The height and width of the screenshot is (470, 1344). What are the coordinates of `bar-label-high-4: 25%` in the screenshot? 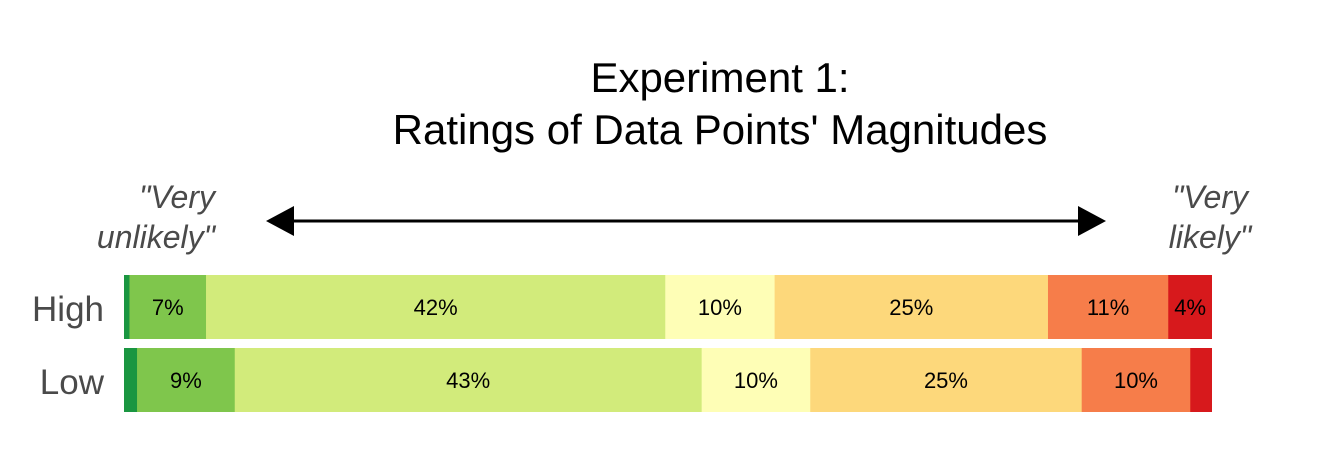 It's located at (911, 307).